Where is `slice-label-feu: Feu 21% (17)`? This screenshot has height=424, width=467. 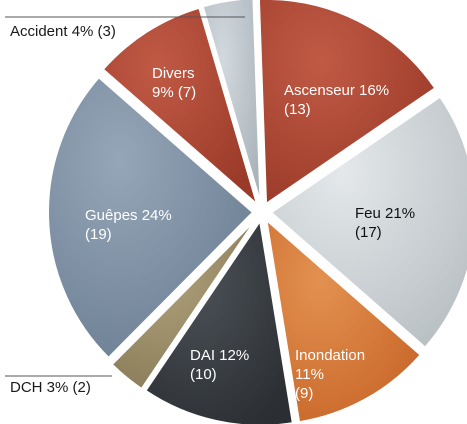 slice-label-feu: Feu 21% (17) is located at coordinates (385, 223).